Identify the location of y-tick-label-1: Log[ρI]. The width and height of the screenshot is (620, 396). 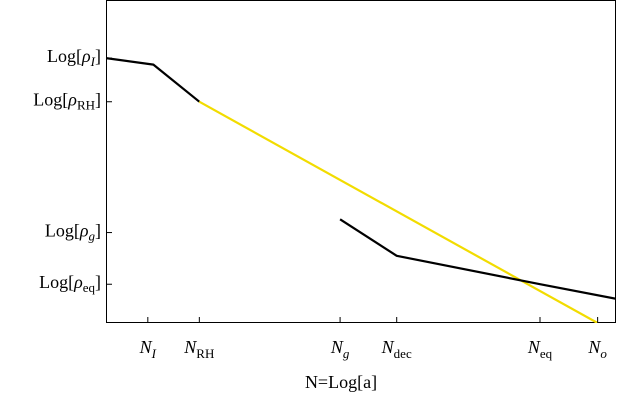
(74, 57).